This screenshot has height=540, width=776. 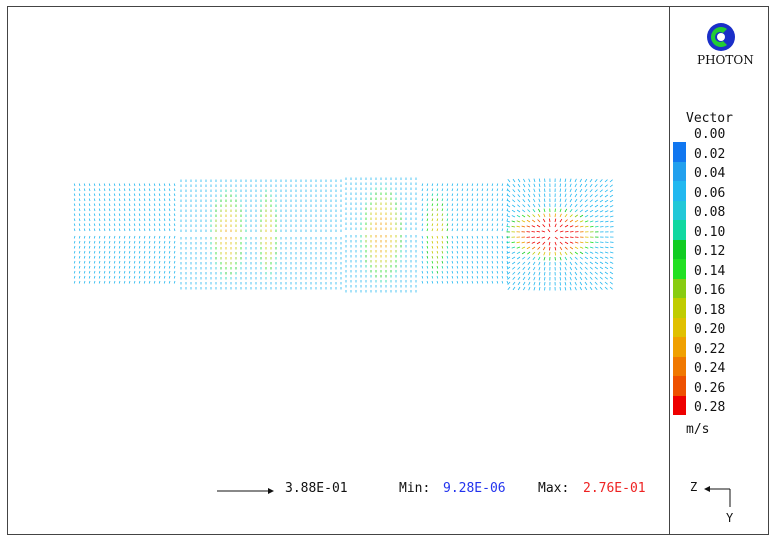 I want to click on legend-level-label: 0.02, so click(x=710, y=154).